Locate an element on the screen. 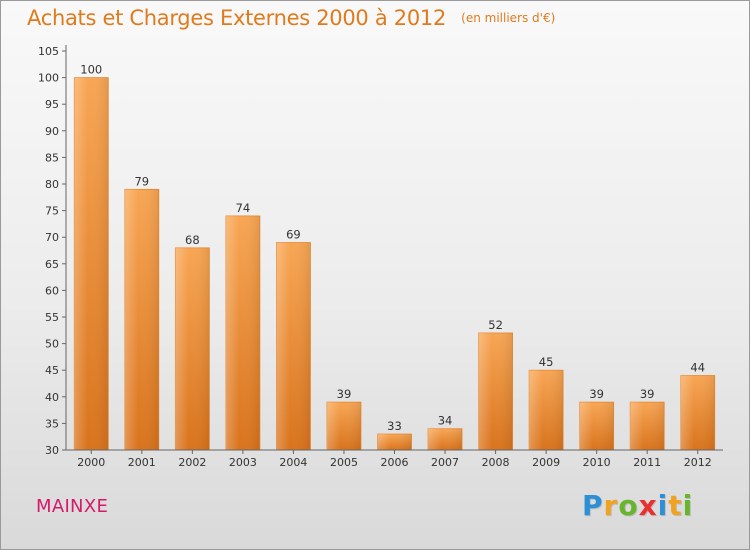 The image size is (750, 550). chart-title: Achats et Charges Externes 2000 à 2012 is located at coordinates (237, 18).